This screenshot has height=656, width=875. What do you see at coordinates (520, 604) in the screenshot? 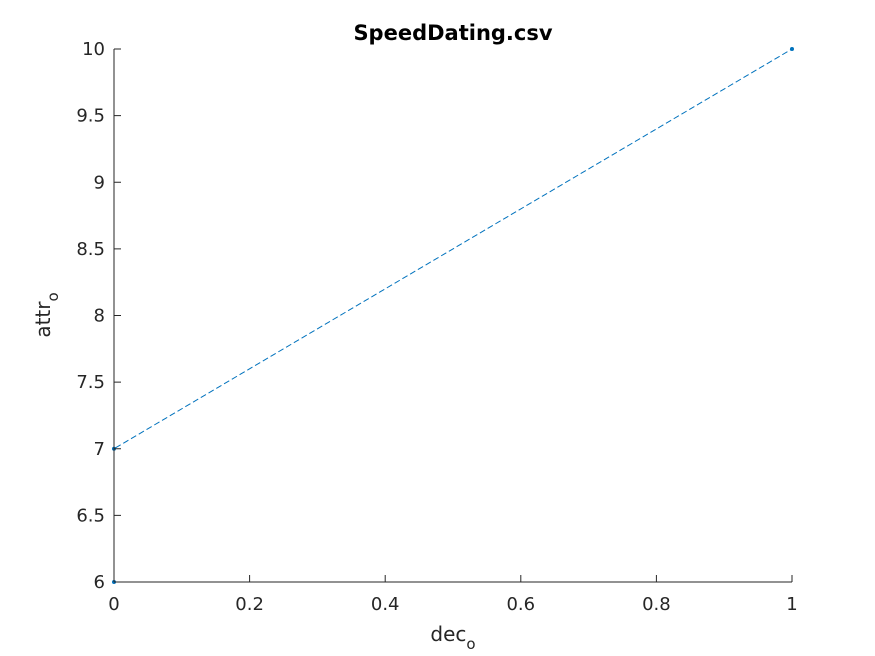
I see `x-tick-label: 0.6` at bounding box center [520, 604].